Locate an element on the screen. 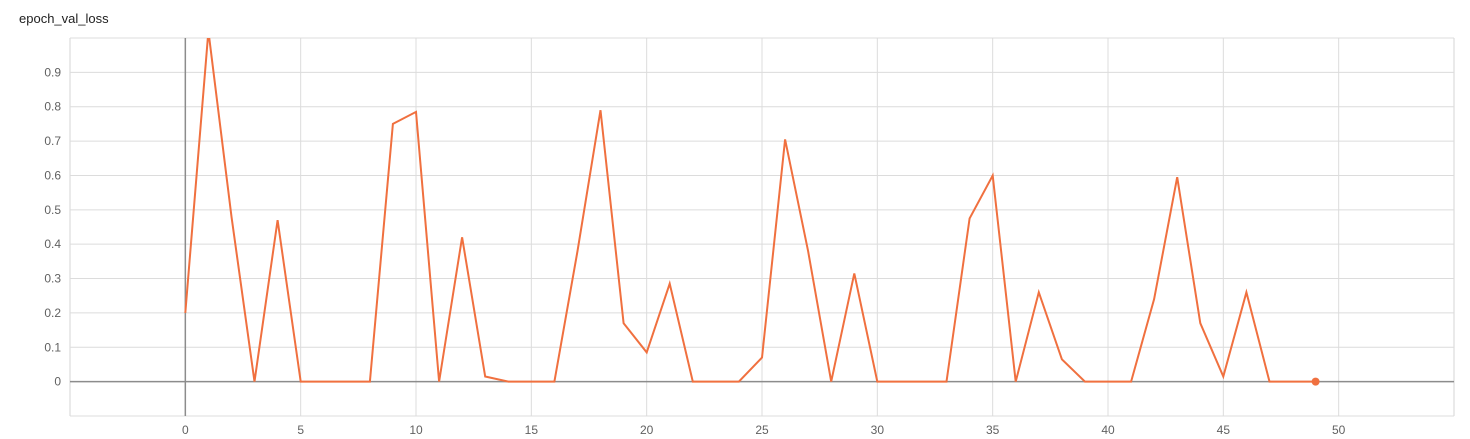 This screenshot has height=439, width=1470. y-tick-label: 0.7 is located at coordinates (52, 141).